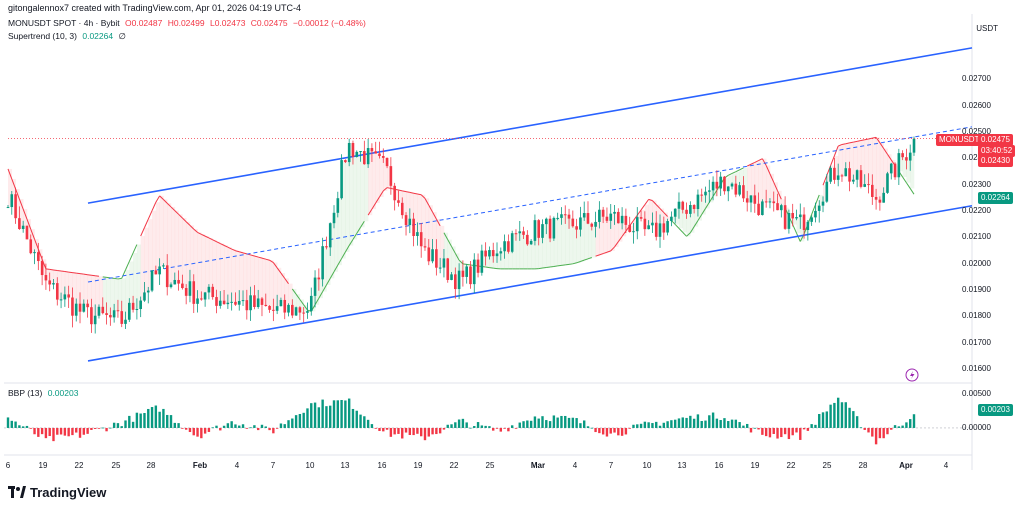 This screenshot has height=512, width=1024. What do you see at coordinates (68, 36) in the screenshot?
I see `supertrend-legend: Supertrend (10, 3) 0.02264 ∅` at bounding box center [68, 36].